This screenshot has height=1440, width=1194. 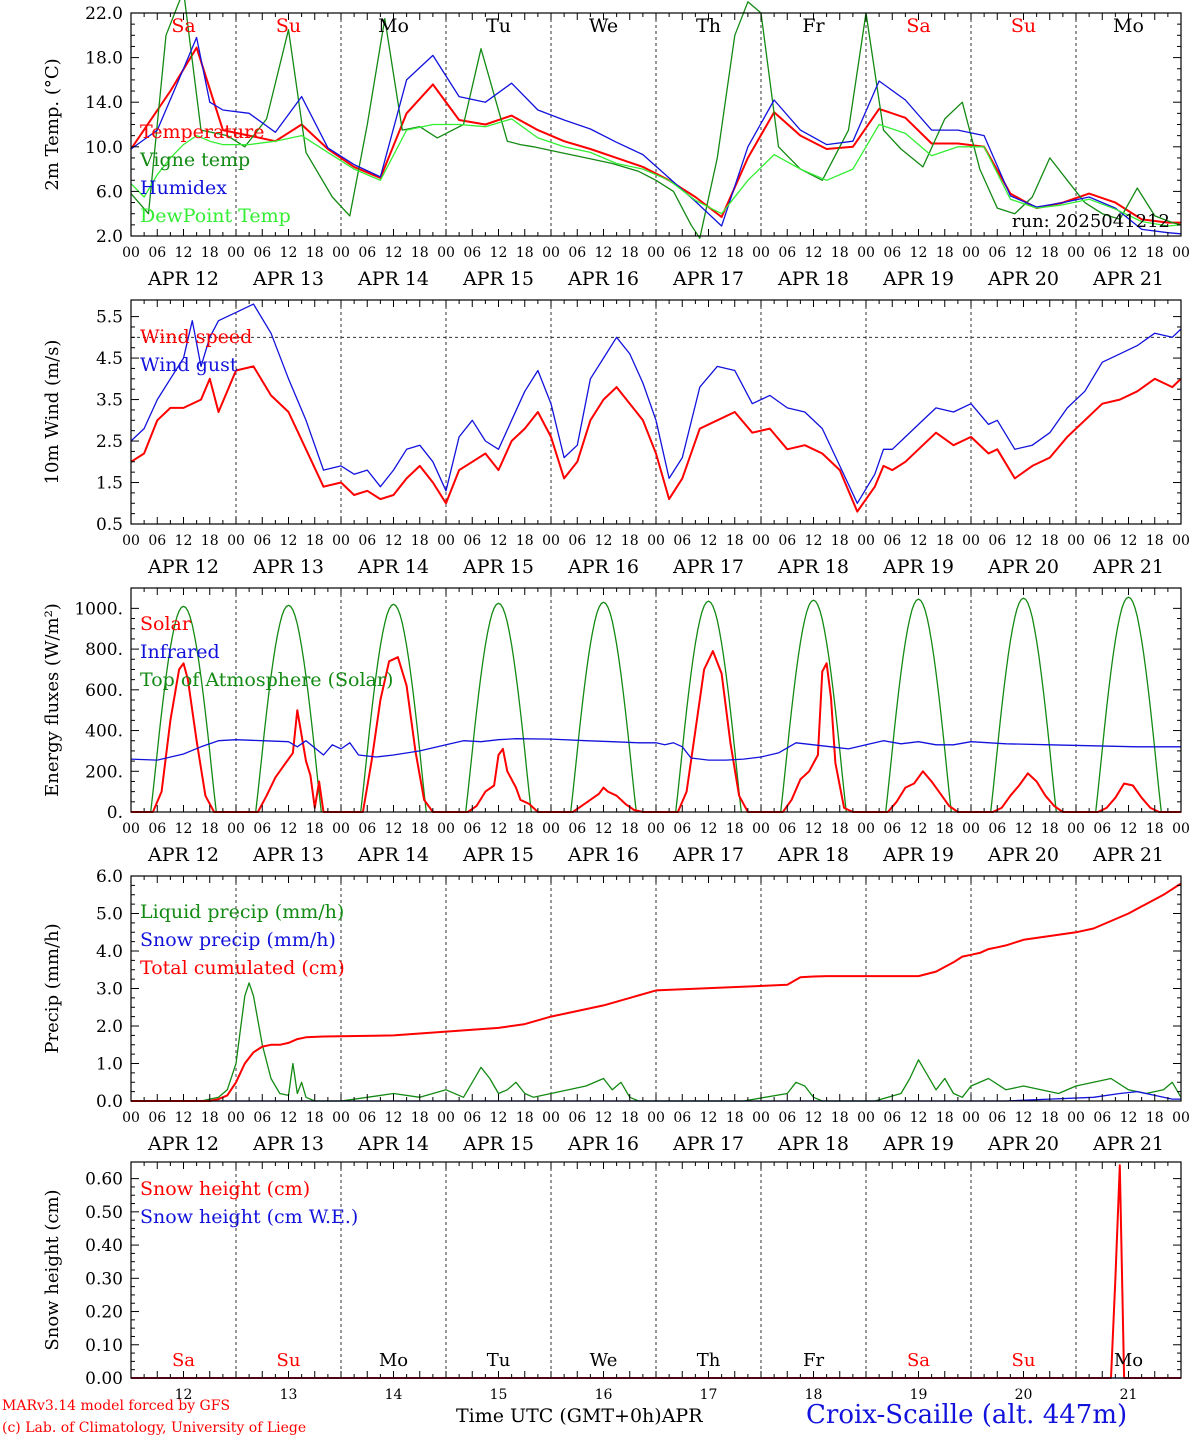 I want to click on date-label: APR 15, so click(x=498, y=279).